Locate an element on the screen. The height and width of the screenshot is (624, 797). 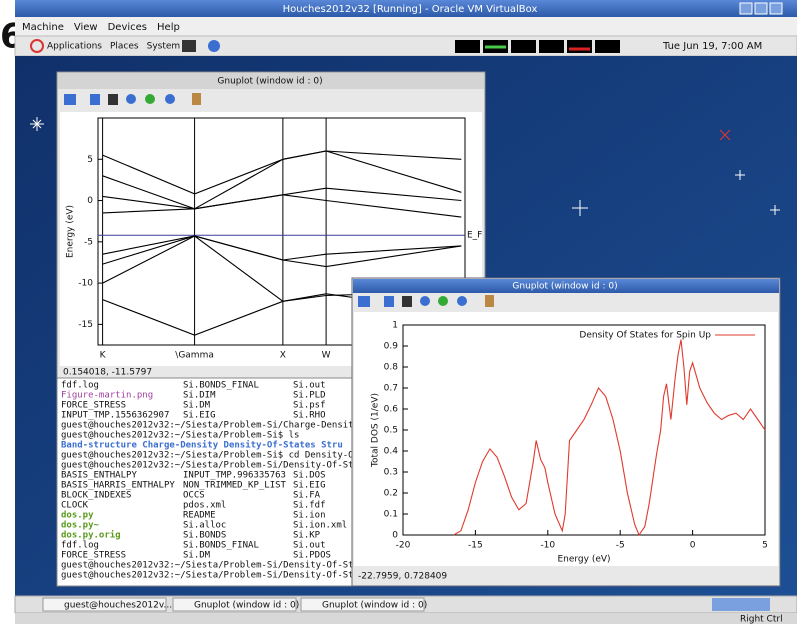
menu-item: Devices is located at coordinates (127, 27).